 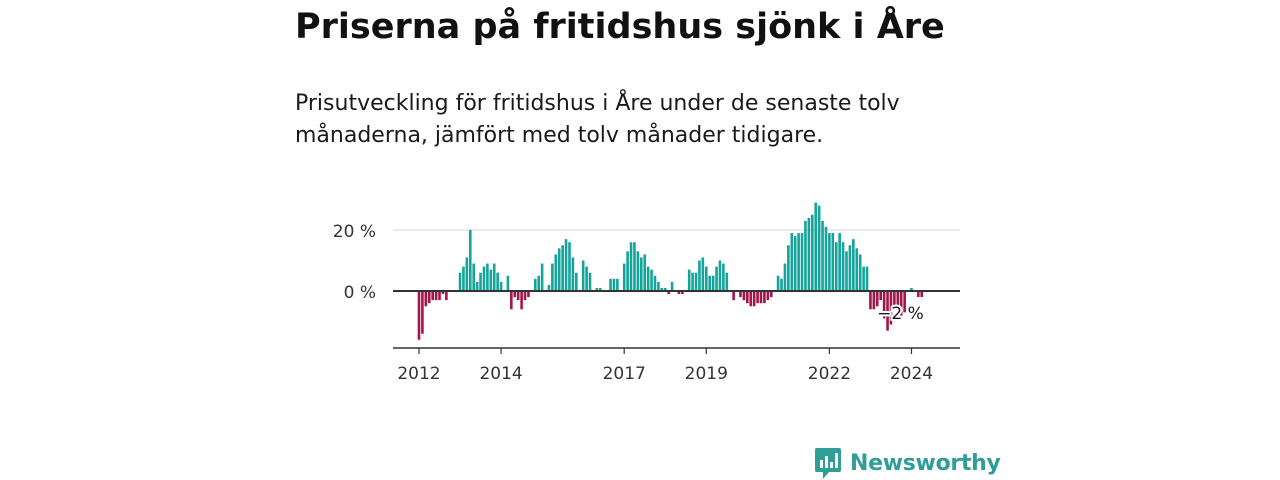 What do you see at coordinates (911, 374) in the screenshot?
I see `x-tick-label: 2024` at bounding box center [911, 374].